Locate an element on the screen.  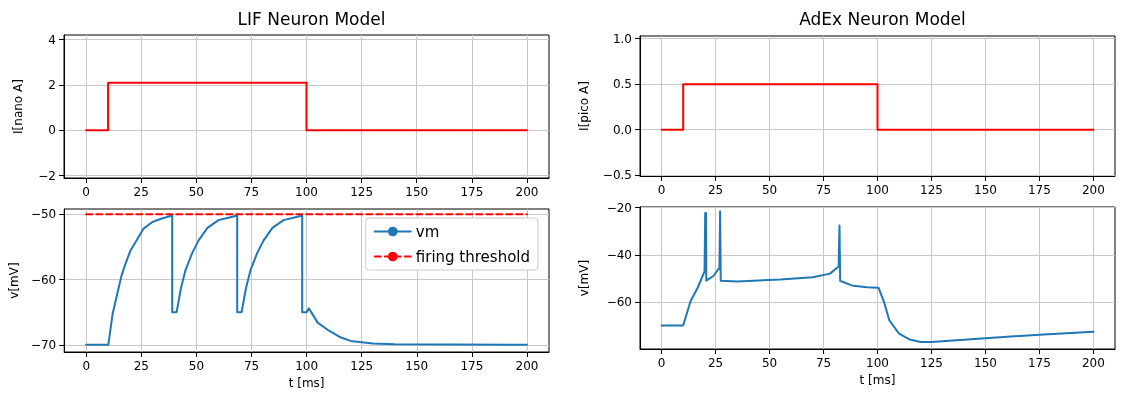
y-tick-label: 0.0 is located at coordinates (622, 129).